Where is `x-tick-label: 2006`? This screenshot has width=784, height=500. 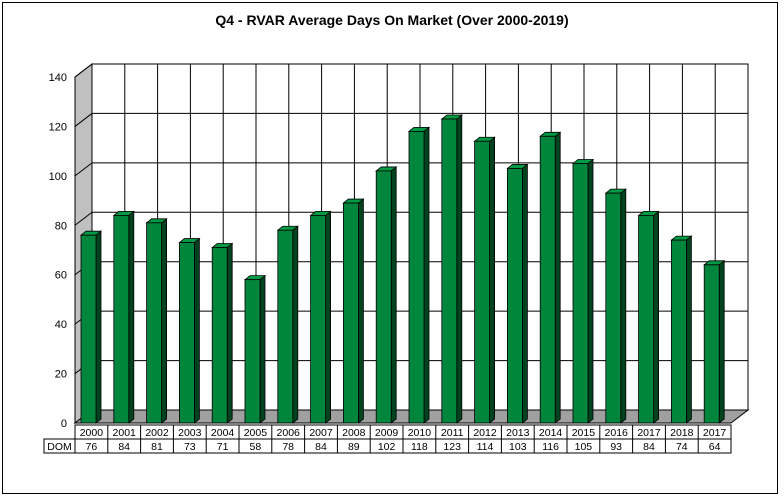
x-tick-label: 2006 is located at coordinates (289, 433).